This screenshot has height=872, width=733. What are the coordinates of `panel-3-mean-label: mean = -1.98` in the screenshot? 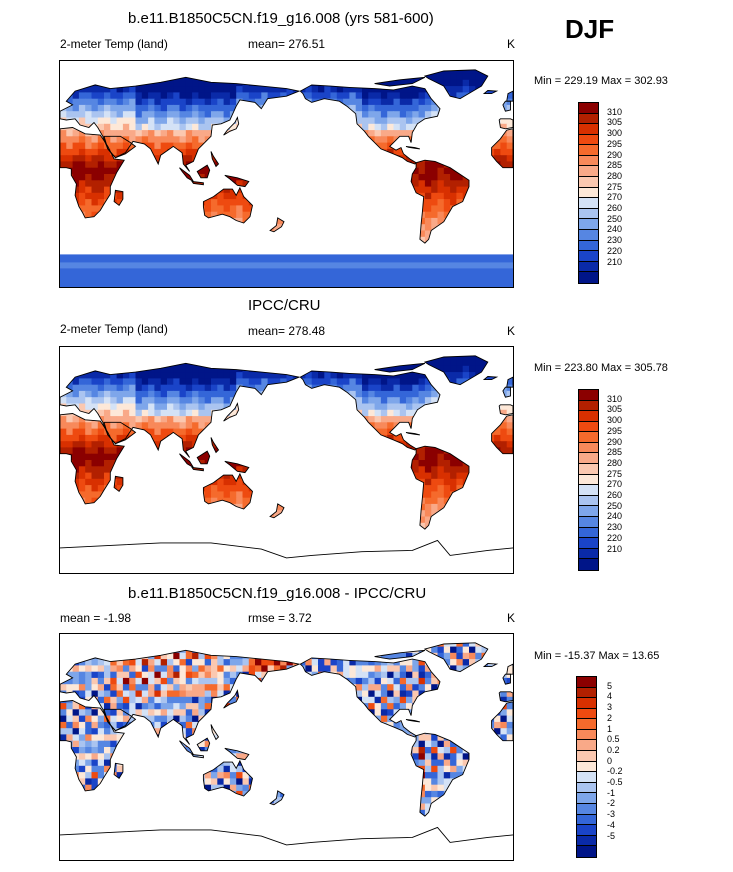 It's located at (96, 618).